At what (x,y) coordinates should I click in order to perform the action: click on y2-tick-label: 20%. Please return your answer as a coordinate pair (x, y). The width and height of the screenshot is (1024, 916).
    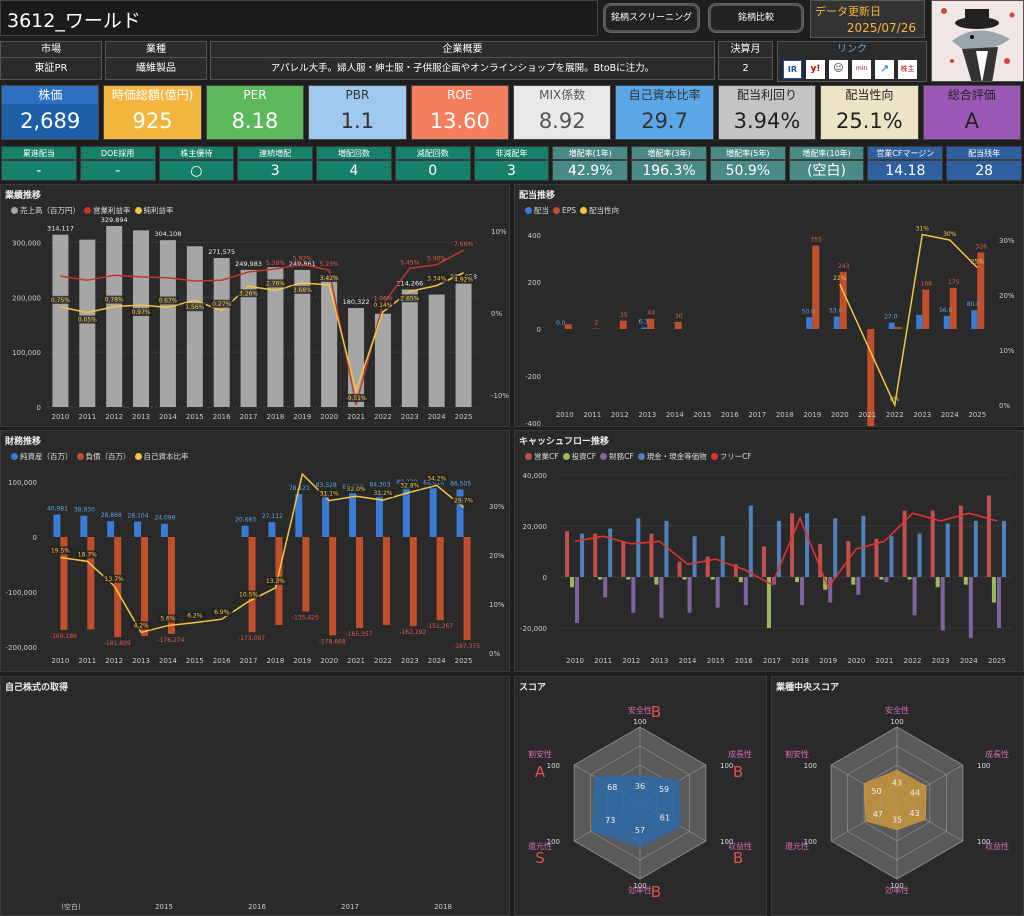
    Looking at the image, I should click on (497, 556).